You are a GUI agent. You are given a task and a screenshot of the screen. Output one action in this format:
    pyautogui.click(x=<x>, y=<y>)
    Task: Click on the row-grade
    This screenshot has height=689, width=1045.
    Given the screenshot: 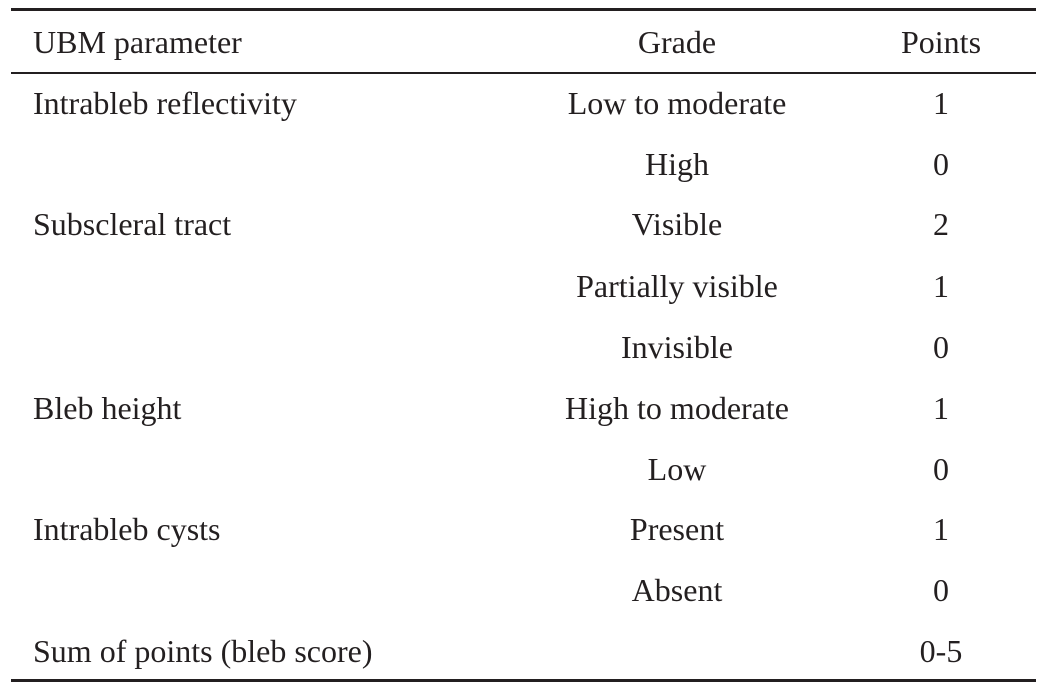 What is the action you would take?
    pyautogui.click(x=677, y=651)
    